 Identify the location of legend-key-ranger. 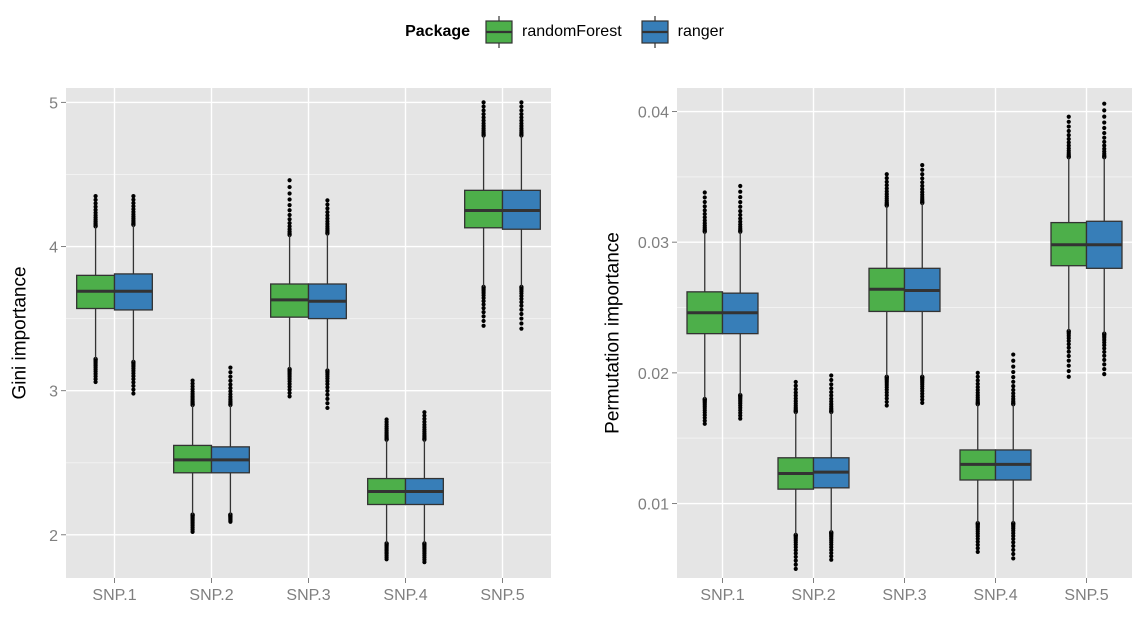
(655, 32).